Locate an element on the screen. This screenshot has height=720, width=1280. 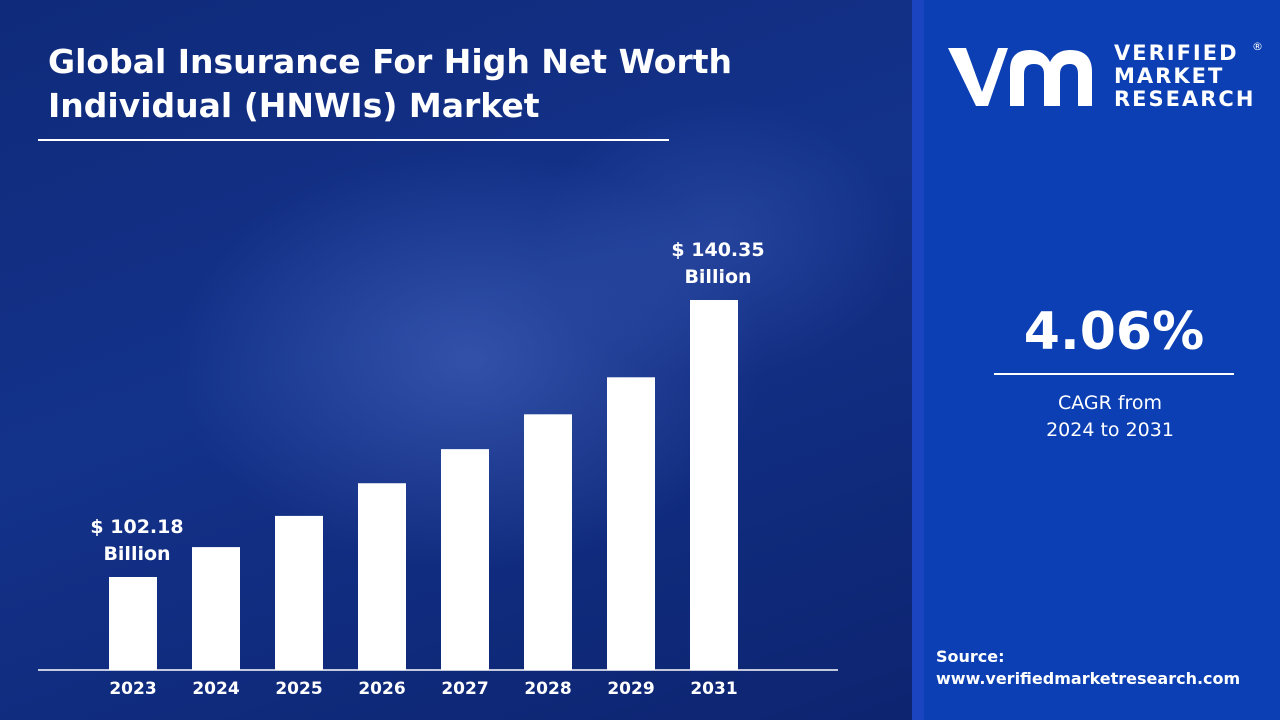
source-url: www.verifiedmarketresearch.com is located at coordinates (1088, 678).